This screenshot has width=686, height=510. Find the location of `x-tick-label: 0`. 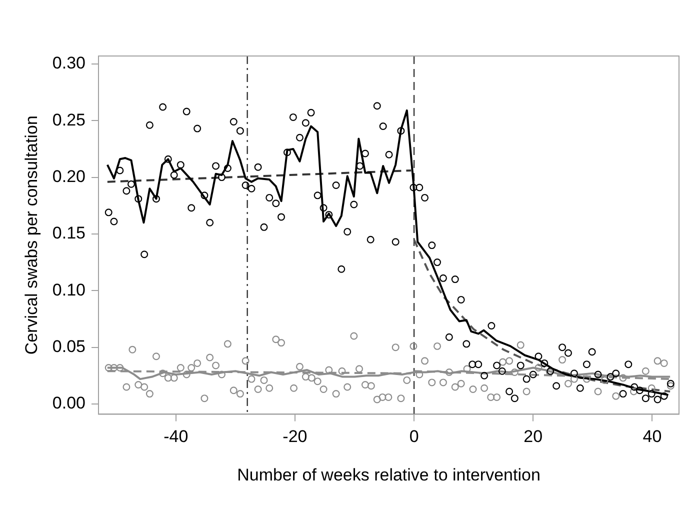

x-tick-label: 0 is located at coordinates (414, 436).